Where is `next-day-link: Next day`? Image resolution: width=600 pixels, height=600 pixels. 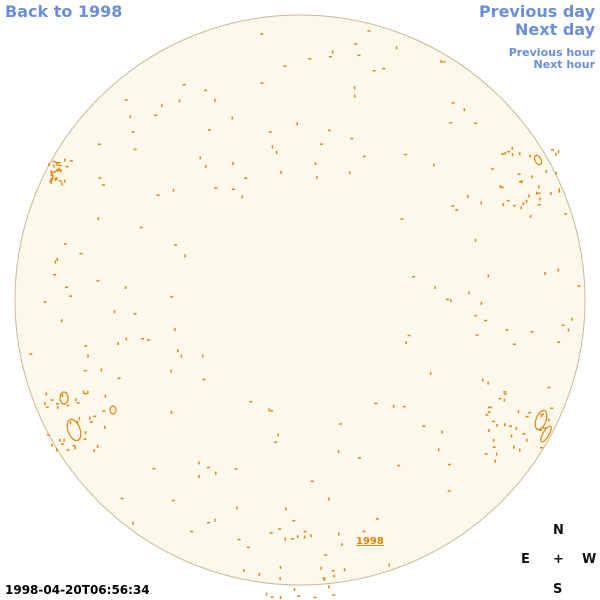 next-day-link: Next day is located at coordinates (555, 29).